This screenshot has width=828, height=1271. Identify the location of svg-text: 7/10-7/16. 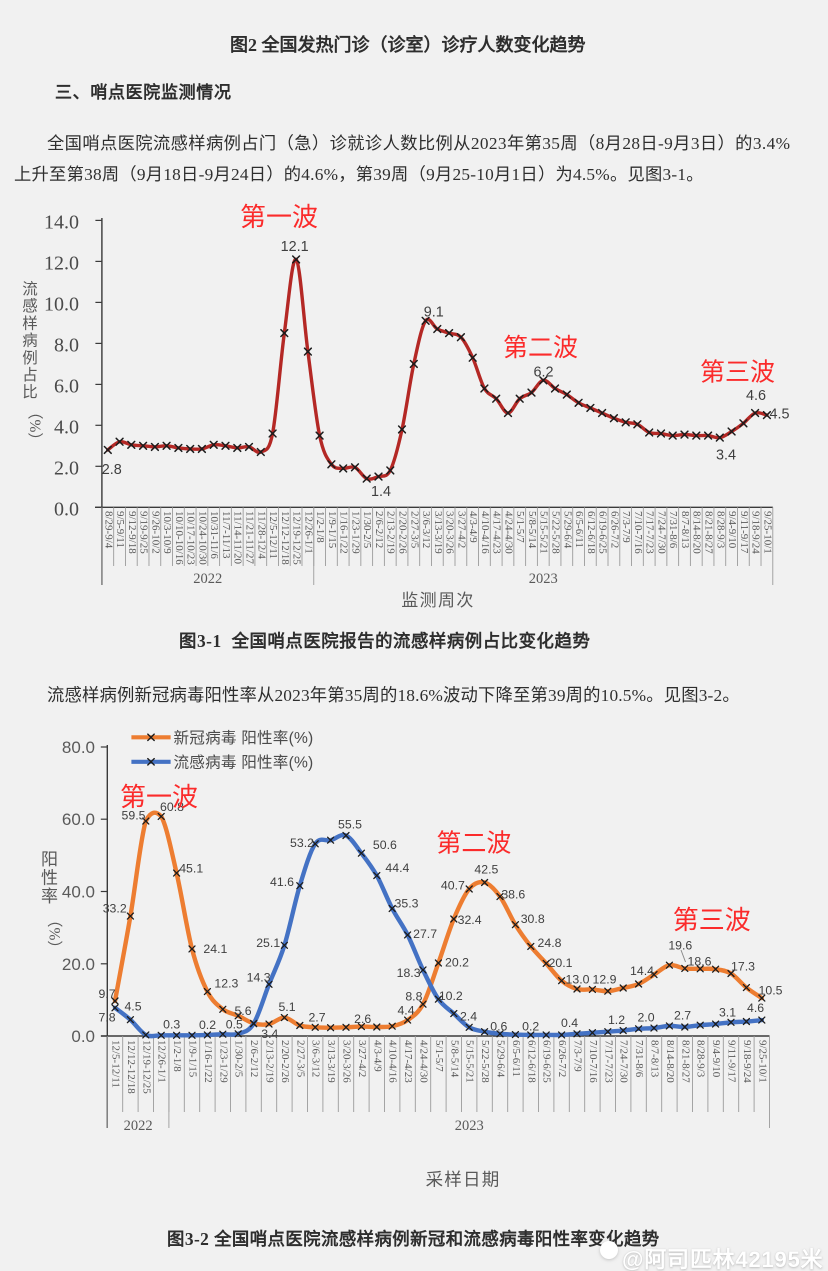
(638, 532).